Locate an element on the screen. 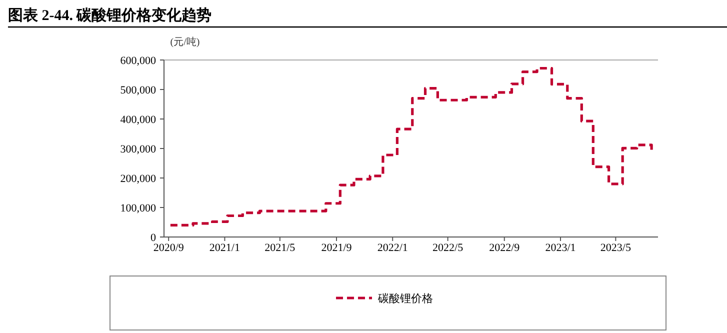 This screenshot has width=727, height=333. chart-title: 图表 2-44. 碳酸锂价格变化趋势 is located at coordinates (110, 15).